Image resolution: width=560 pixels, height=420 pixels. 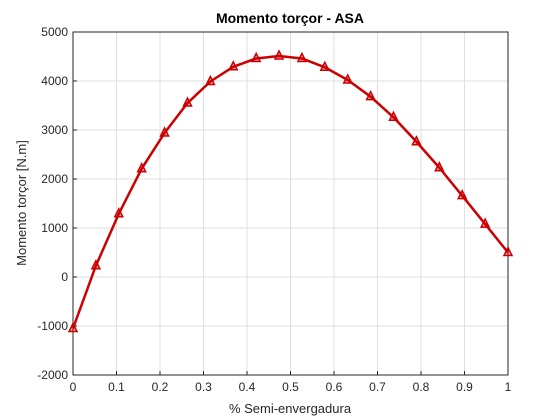 What do you see at coordinates (64, 277) in the screenshot?
I see `y-tick-label: 0` at bounding box center [64, 277].